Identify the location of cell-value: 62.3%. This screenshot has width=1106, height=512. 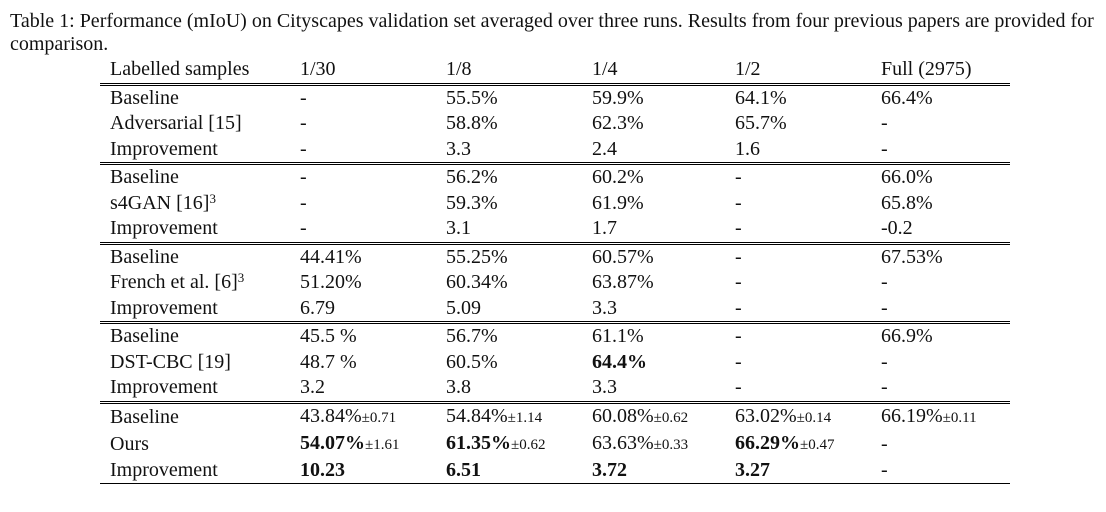
(618, 123).